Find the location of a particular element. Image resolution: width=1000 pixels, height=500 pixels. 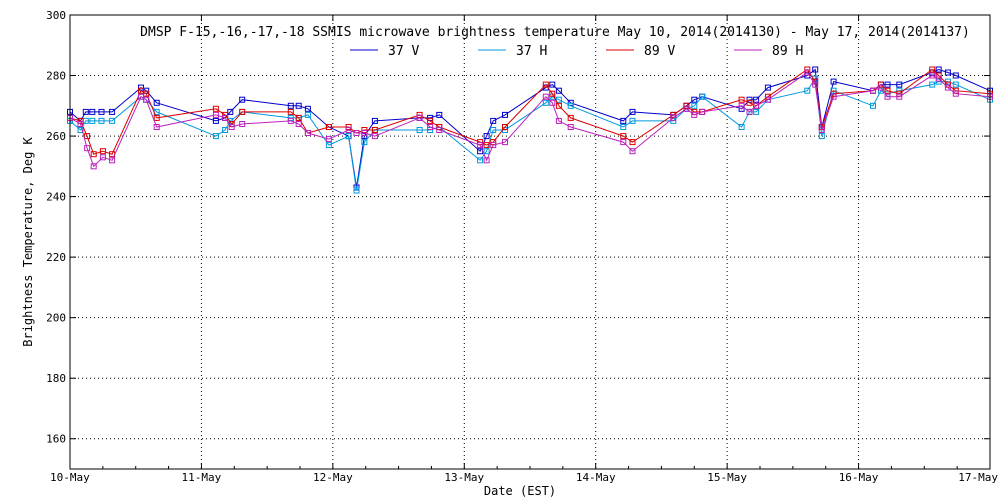

x-tick-label: 14-May is located at coordinates (596, 477).